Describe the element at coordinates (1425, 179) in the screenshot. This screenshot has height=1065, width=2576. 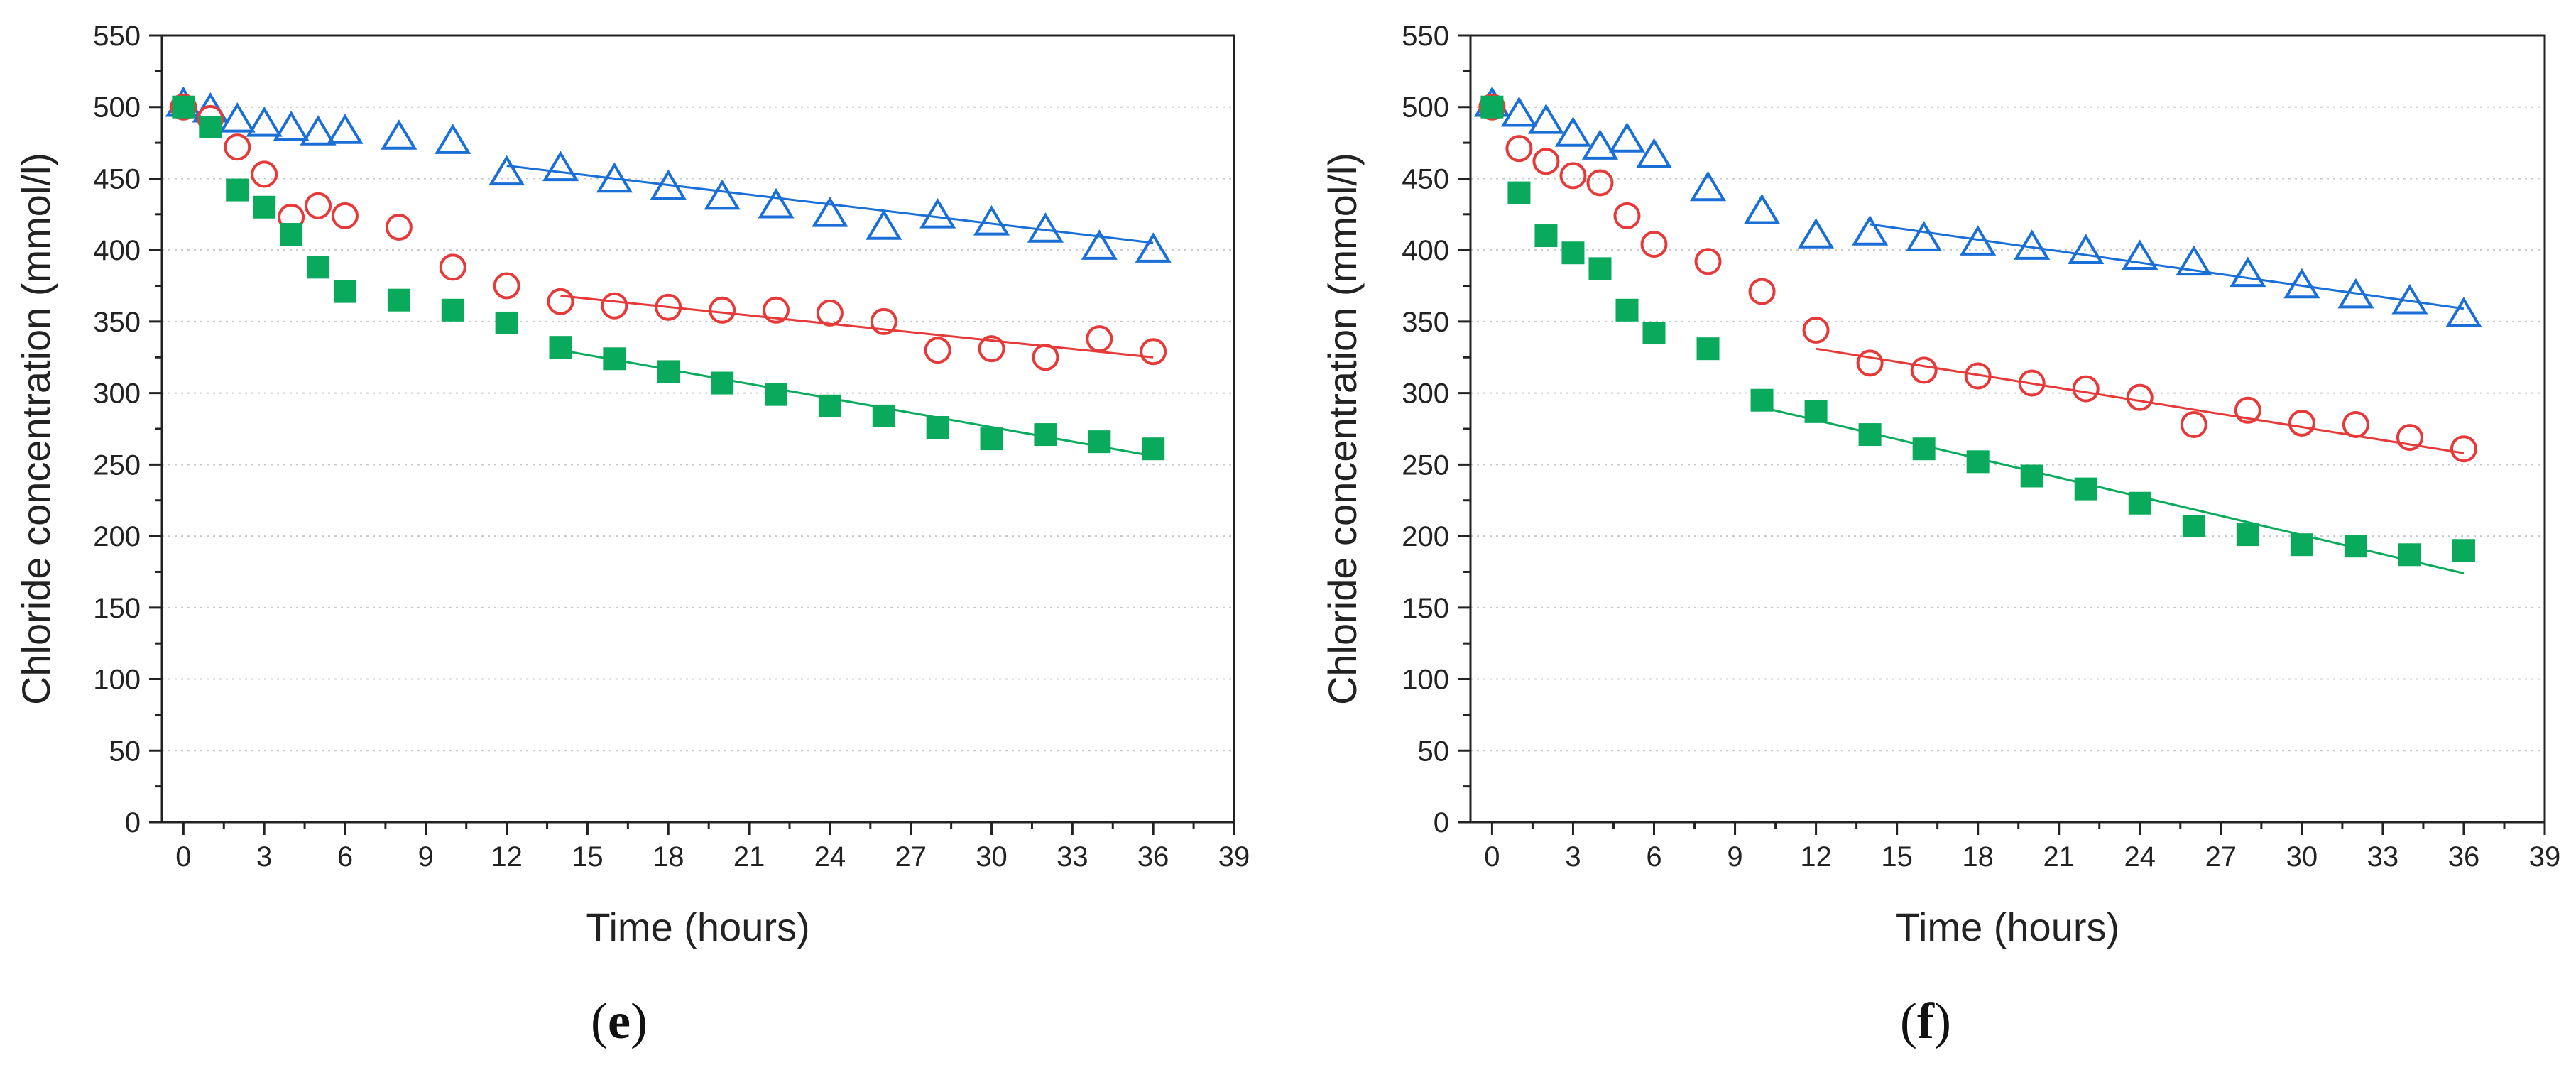
I see `y-tick-label: 450` at that location.